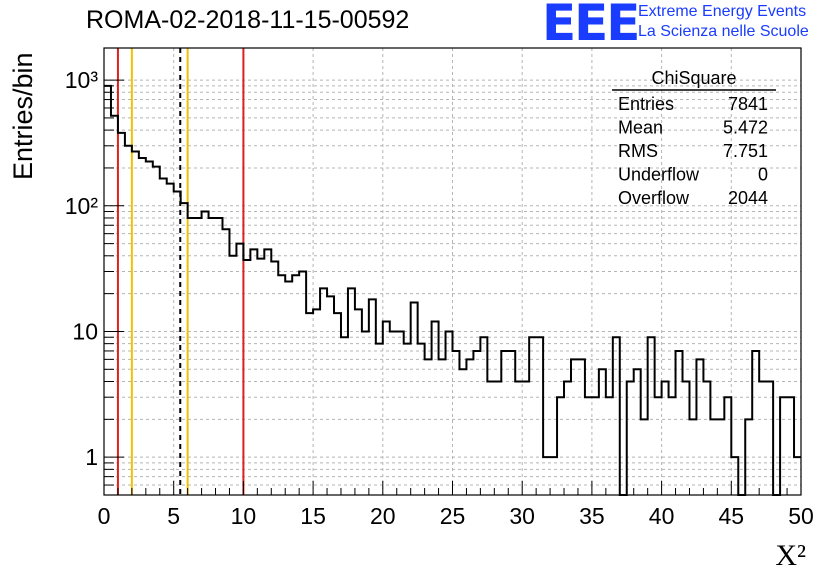 This screenshot has height=572, width=836. I want to click on x-tick-label: 25, so click(453, 516).